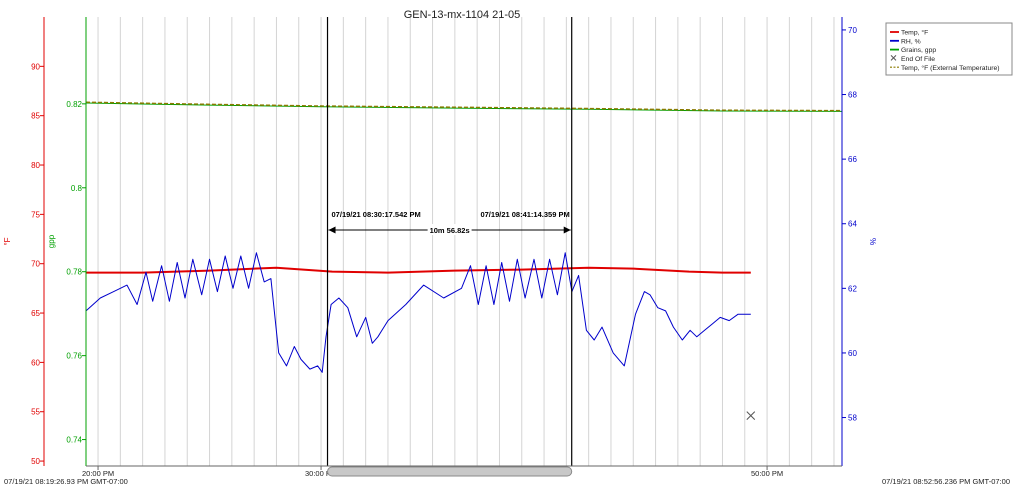  What do you see at coordinates (74, 356) in the screenshot?
I see `grains-tick-label: 0.76` at bounding box center [74, 356].